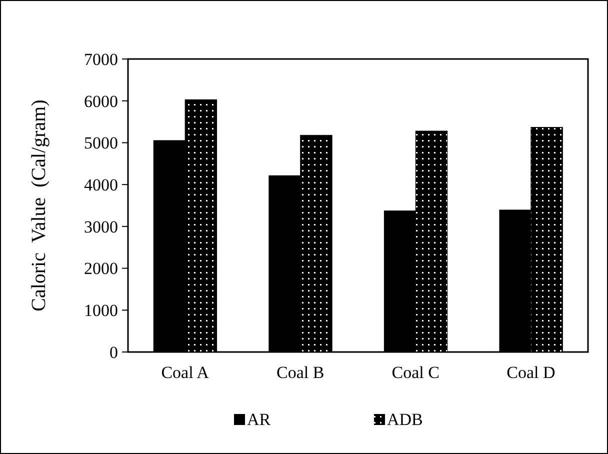 The height and width of the screenshot is (454, 608). What do you see at coordinates (101, 310) in the screenshot?
I see `y-tick-label: 1000` at bounding box center [101, 310].